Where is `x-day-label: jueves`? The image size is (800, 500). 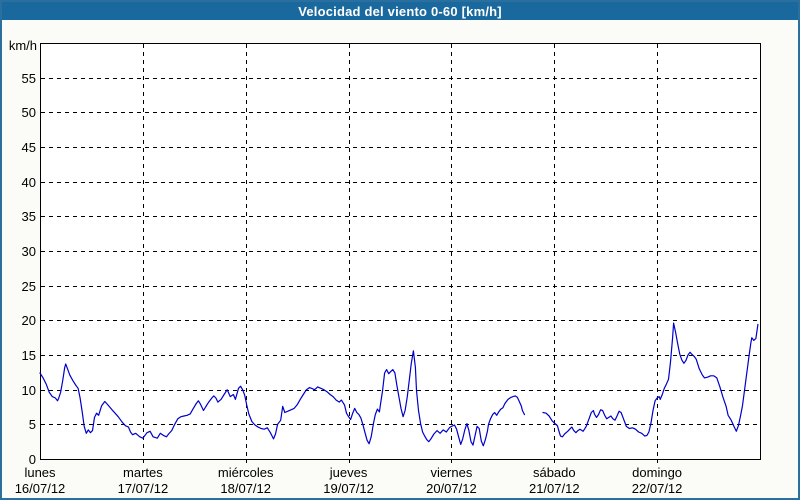 x-day-label: jueves is located at coordinates (348, 472).